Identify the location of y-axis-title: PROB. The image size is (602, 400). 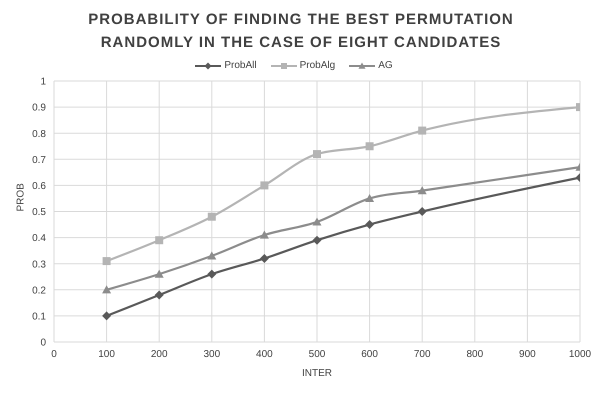
(21, 197).